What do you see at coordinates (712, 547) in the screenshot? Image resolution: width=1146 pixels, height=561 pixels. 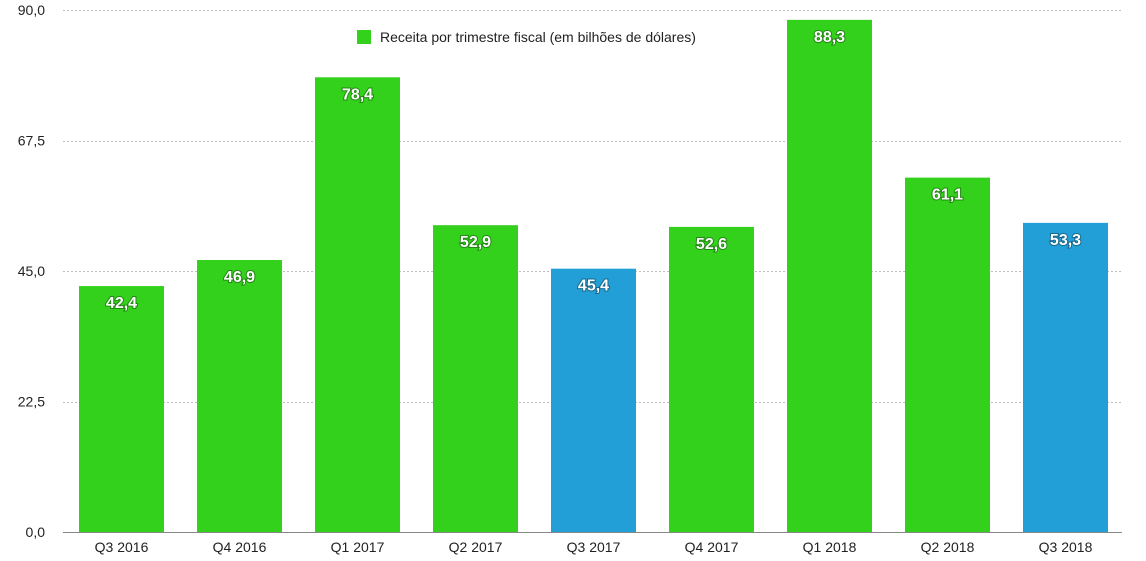 I see `x-tick-label: Q4 2017` at bounding box center [712, 547].